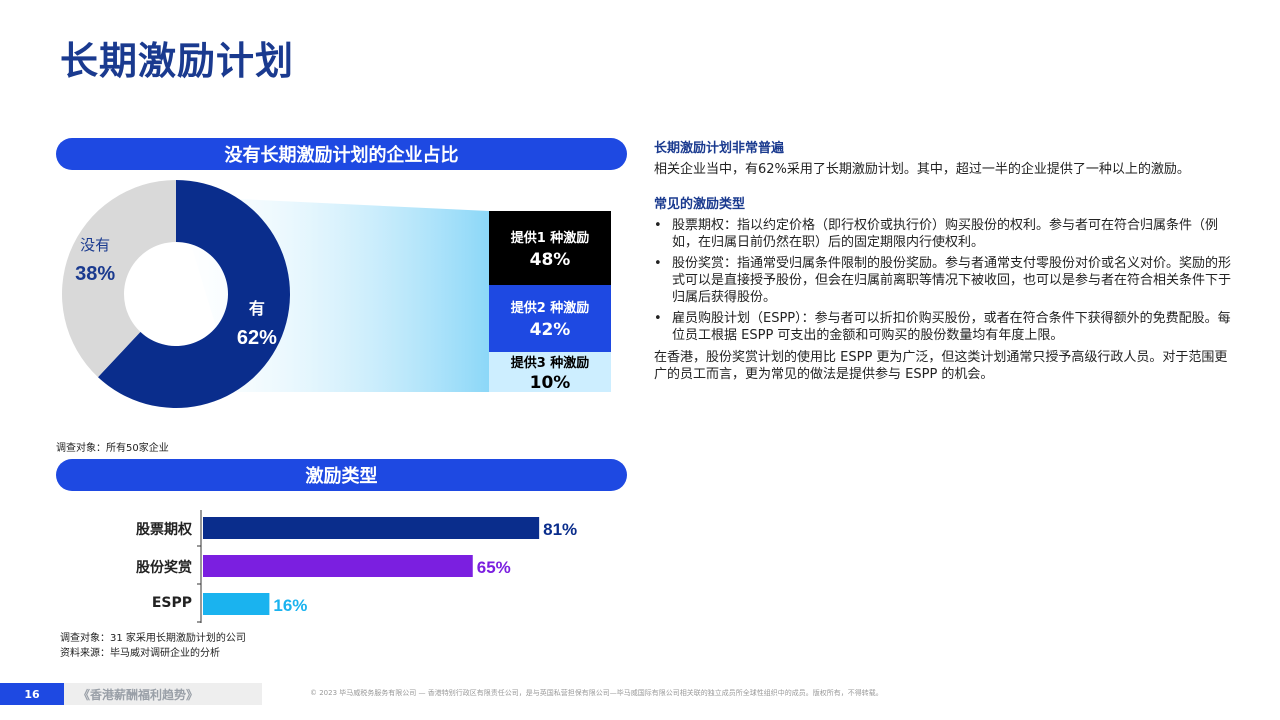 Image resolution: width=1280 pixels, height=720 pixels. I want to click on stack-segment-value: 10%, so click(550, 382).